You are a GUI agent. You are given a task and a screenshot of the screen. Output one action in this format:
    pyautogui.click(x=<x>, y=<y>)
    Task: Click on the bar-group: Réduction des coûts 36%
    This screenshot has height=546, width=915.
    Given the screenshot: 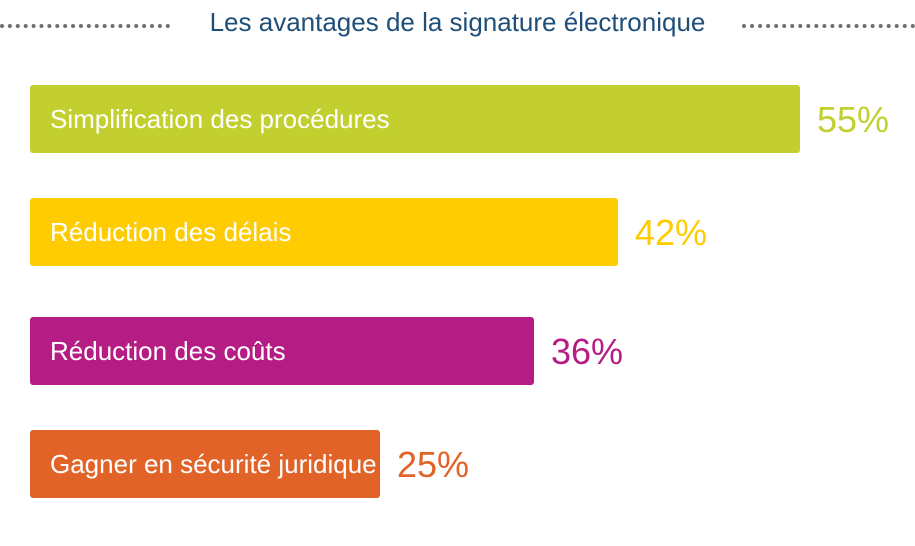 What is the action you would take?
    pyautogui.click(x=326, y=351)
    